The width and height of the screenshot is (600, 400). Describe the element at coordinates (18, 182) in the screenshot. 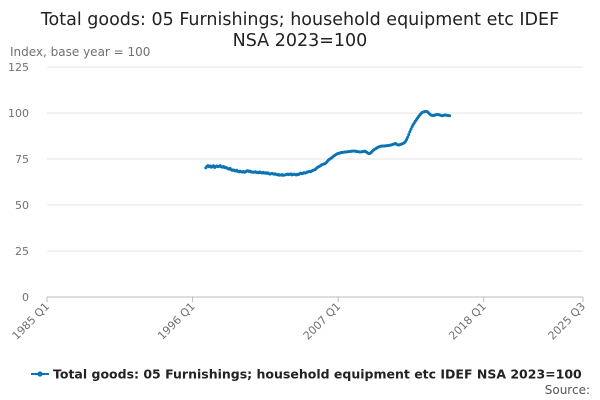

I see `y-axis-ticks: 0 25 50 75 100 125` at that location.